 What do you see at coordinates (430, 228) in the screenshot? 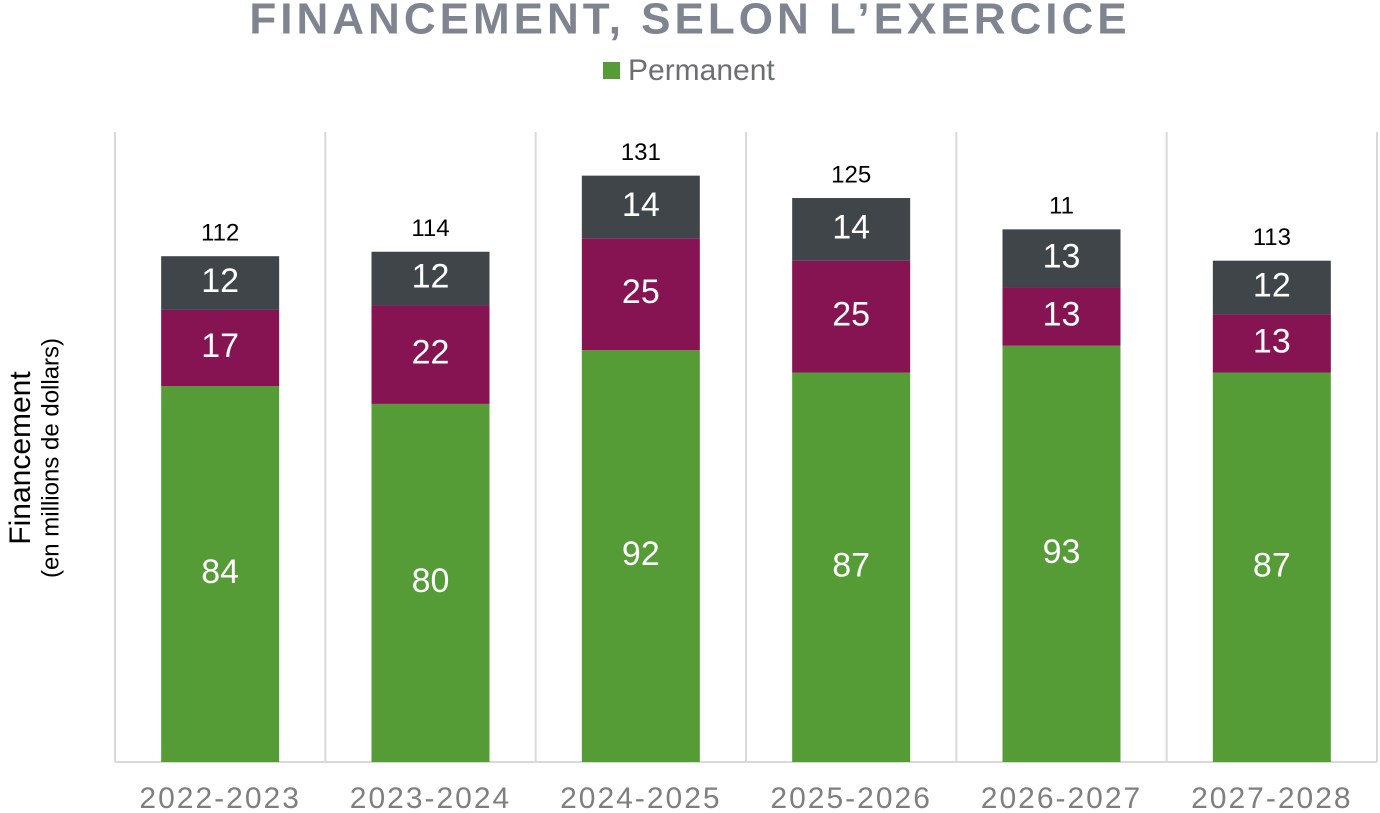
I see `total-label: 114` at bounding box center [430, 228].